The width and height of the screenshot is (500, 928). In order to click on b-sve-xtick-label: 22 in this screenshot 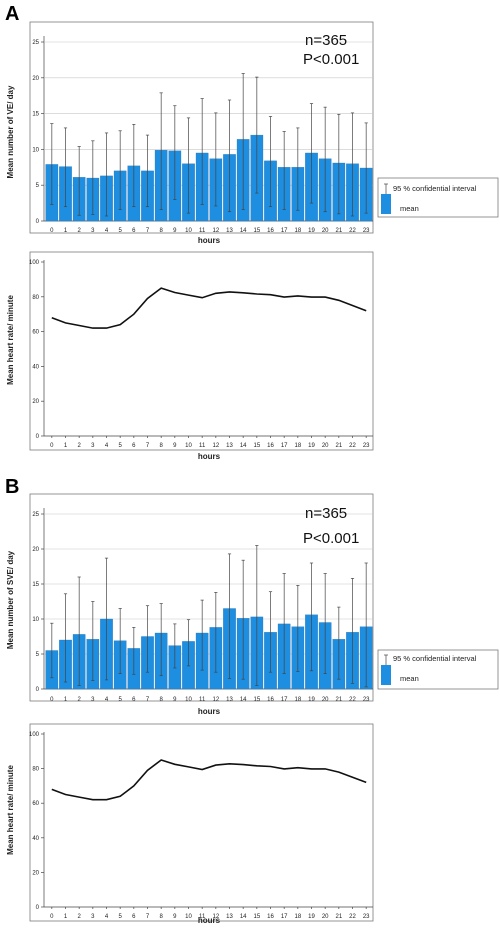, I will do `click(352, 700)`.